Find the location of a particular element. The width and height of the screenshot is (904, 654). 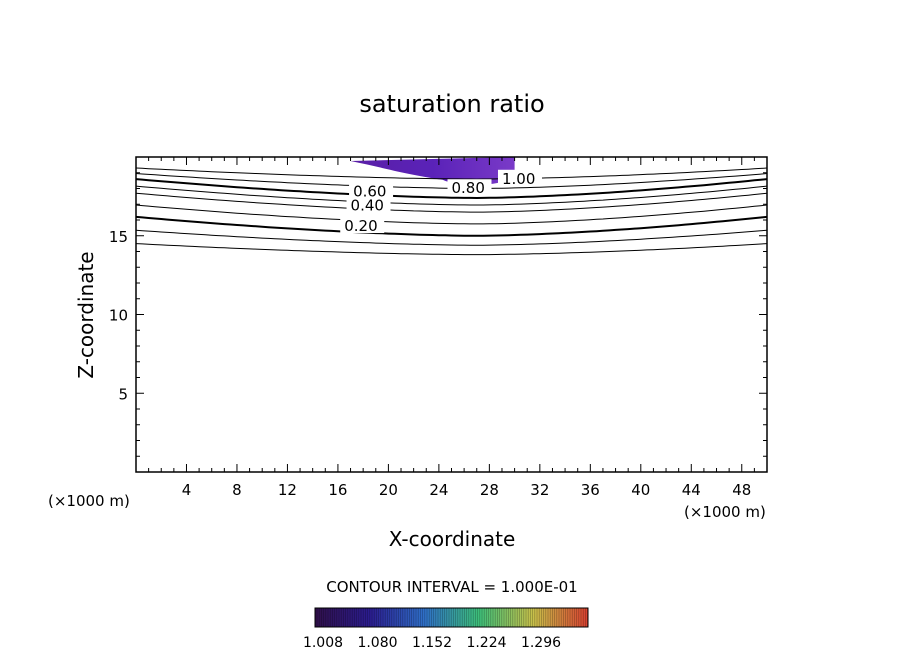

x-unit-right: (×1000 m) is located at coordinates (725, 512).